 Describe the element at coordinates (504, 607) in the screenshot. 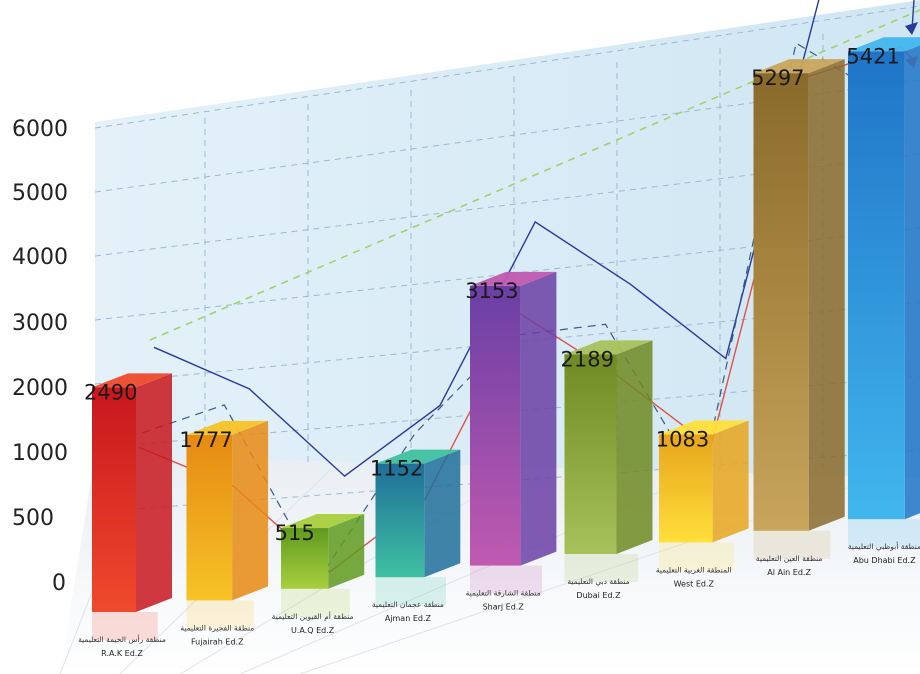

I see `category-label-en: Sharj Ed.Z` at that location.